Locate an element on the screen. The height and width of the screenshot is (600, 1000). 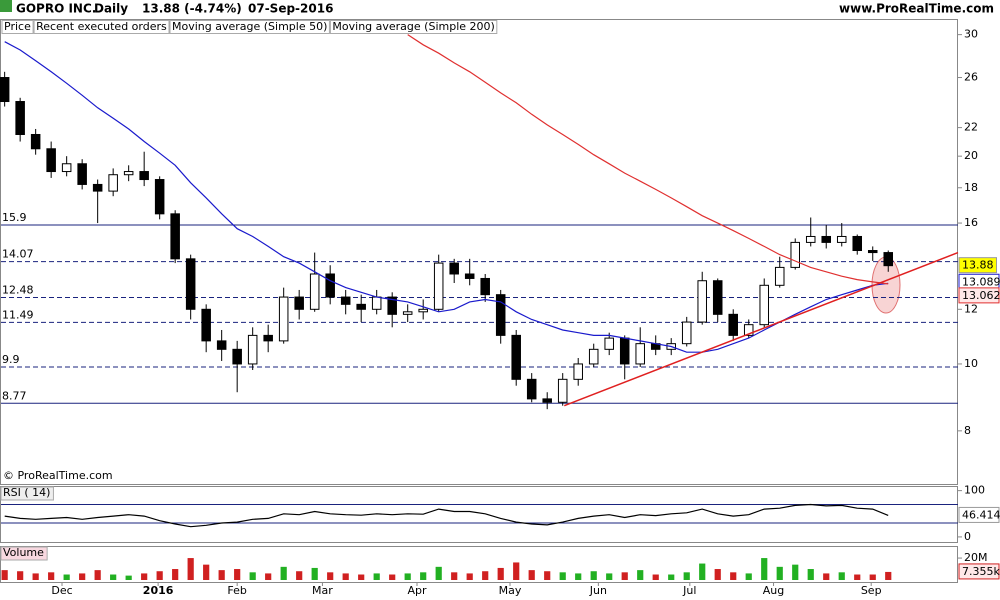
panel-title: Volume is located at coordinates (23, 552).